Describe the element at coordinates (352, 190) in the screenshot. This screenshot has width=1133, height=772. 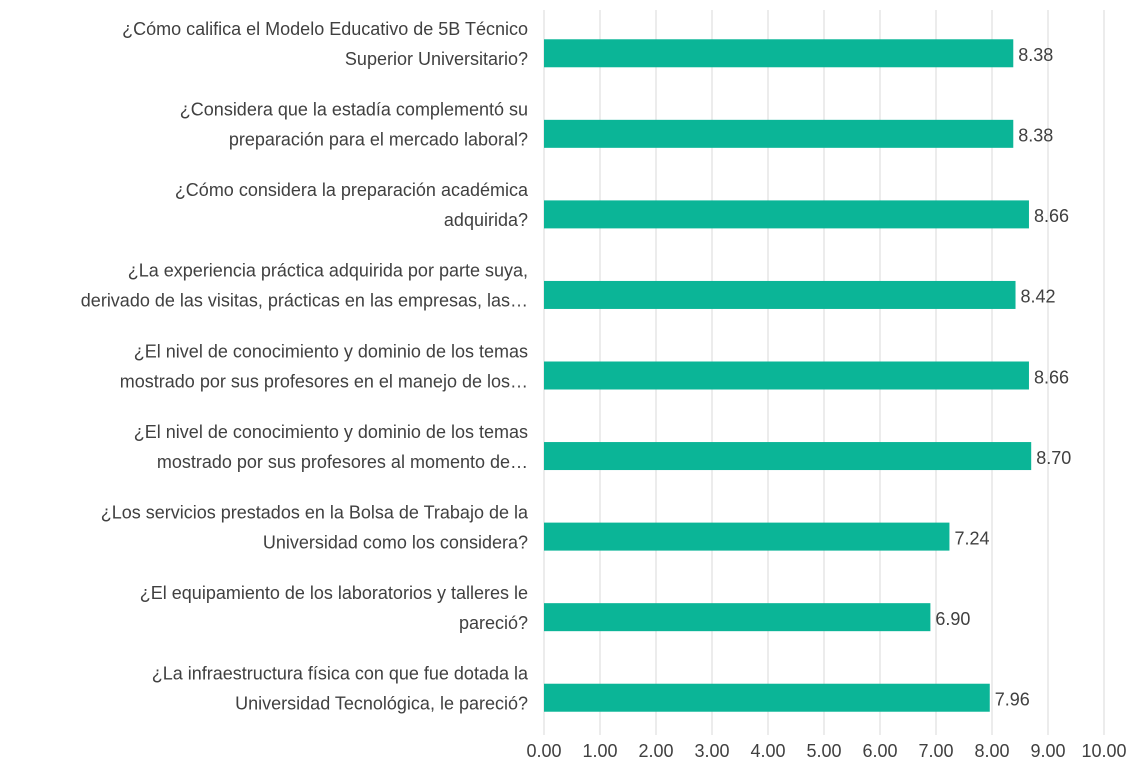
I see `category-label: ¿Cómo considera la preparación académica` at that location.